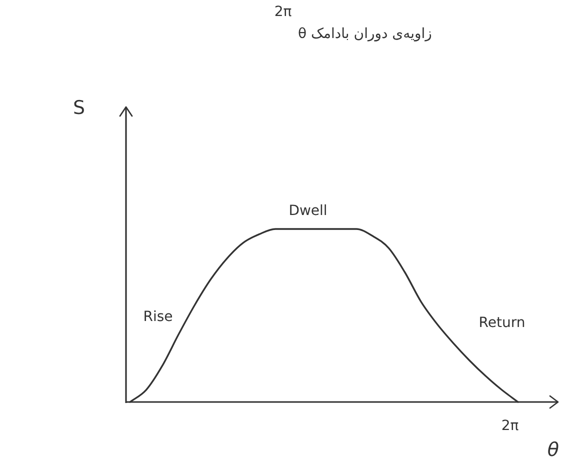  I want to click on note: Dwell, so click(308, 211).